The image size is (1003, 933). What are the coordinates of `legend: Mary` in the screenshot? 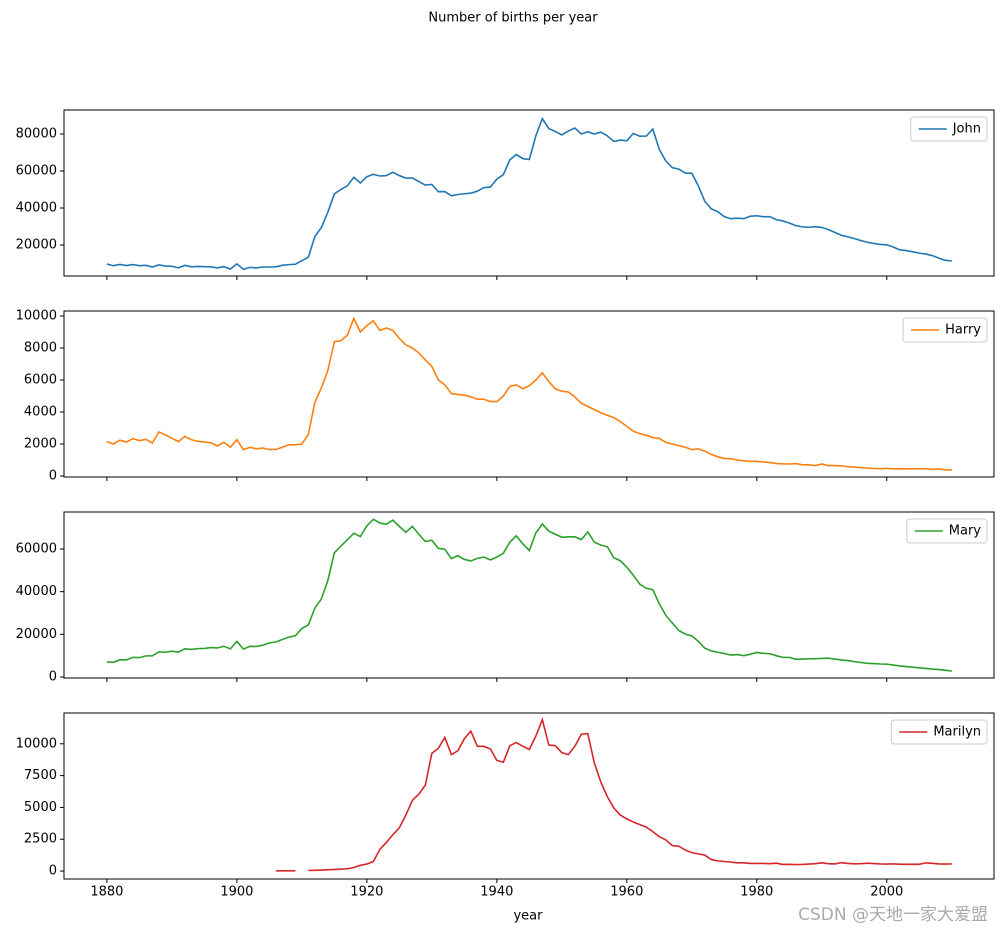 It's located at (947, 531).